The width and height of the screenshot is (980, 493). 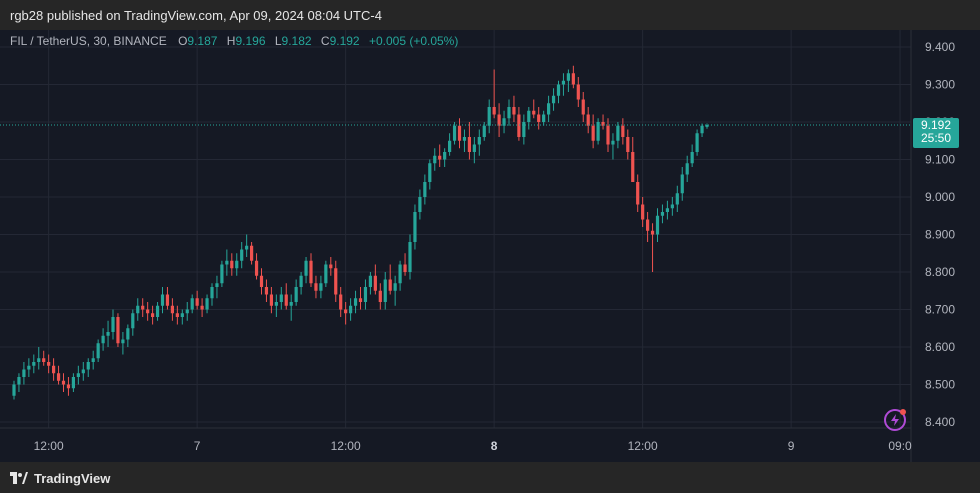 What do you see at coordinates (60, 478) in the screenshot?
I see `tradingview-logo: TradingView` at bounding box center [60, 478].